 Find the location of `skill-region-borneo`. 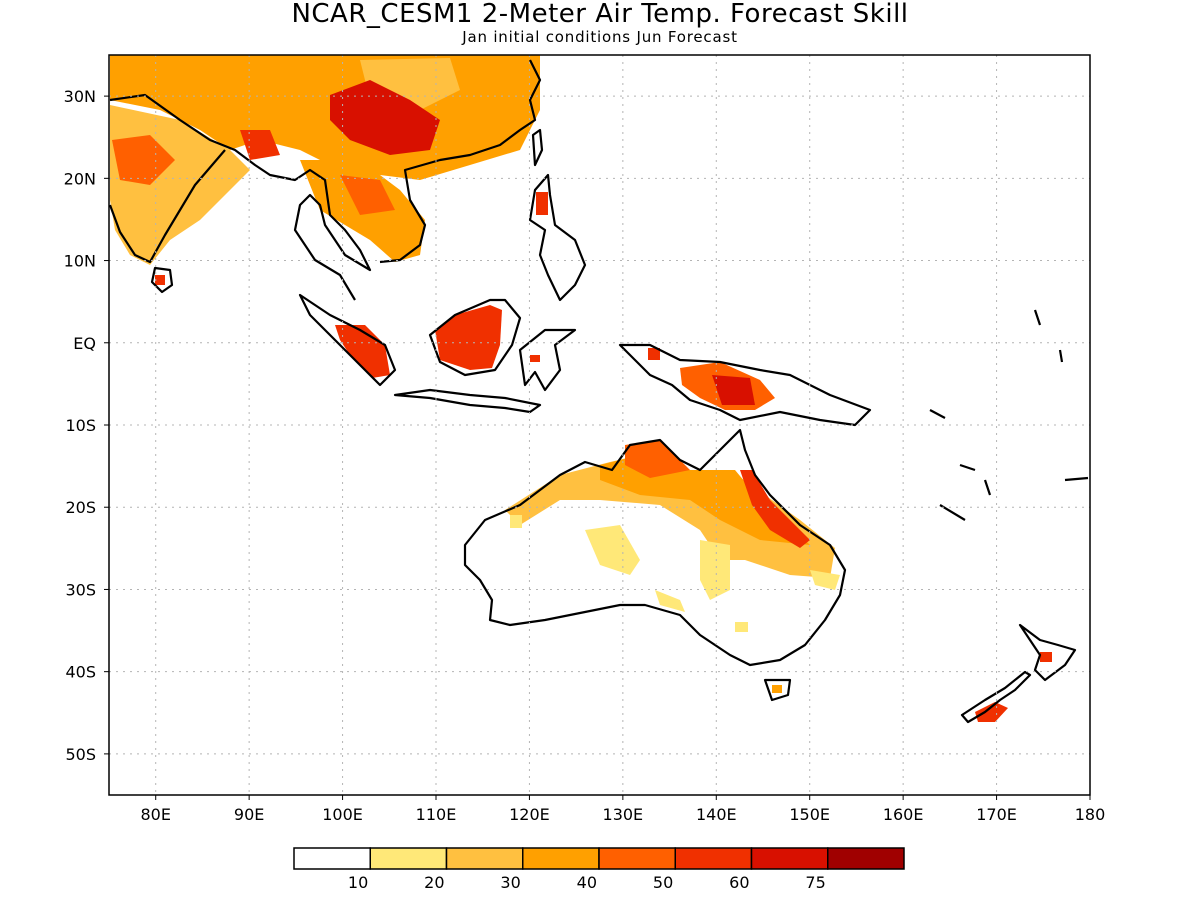

skill-region-borneo is located at coordinates (468, 337).